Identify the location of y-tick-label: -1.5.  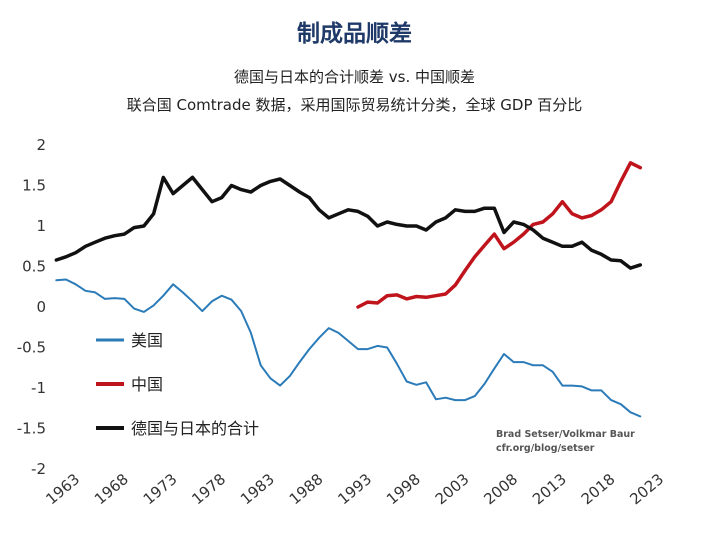
(31, 429).